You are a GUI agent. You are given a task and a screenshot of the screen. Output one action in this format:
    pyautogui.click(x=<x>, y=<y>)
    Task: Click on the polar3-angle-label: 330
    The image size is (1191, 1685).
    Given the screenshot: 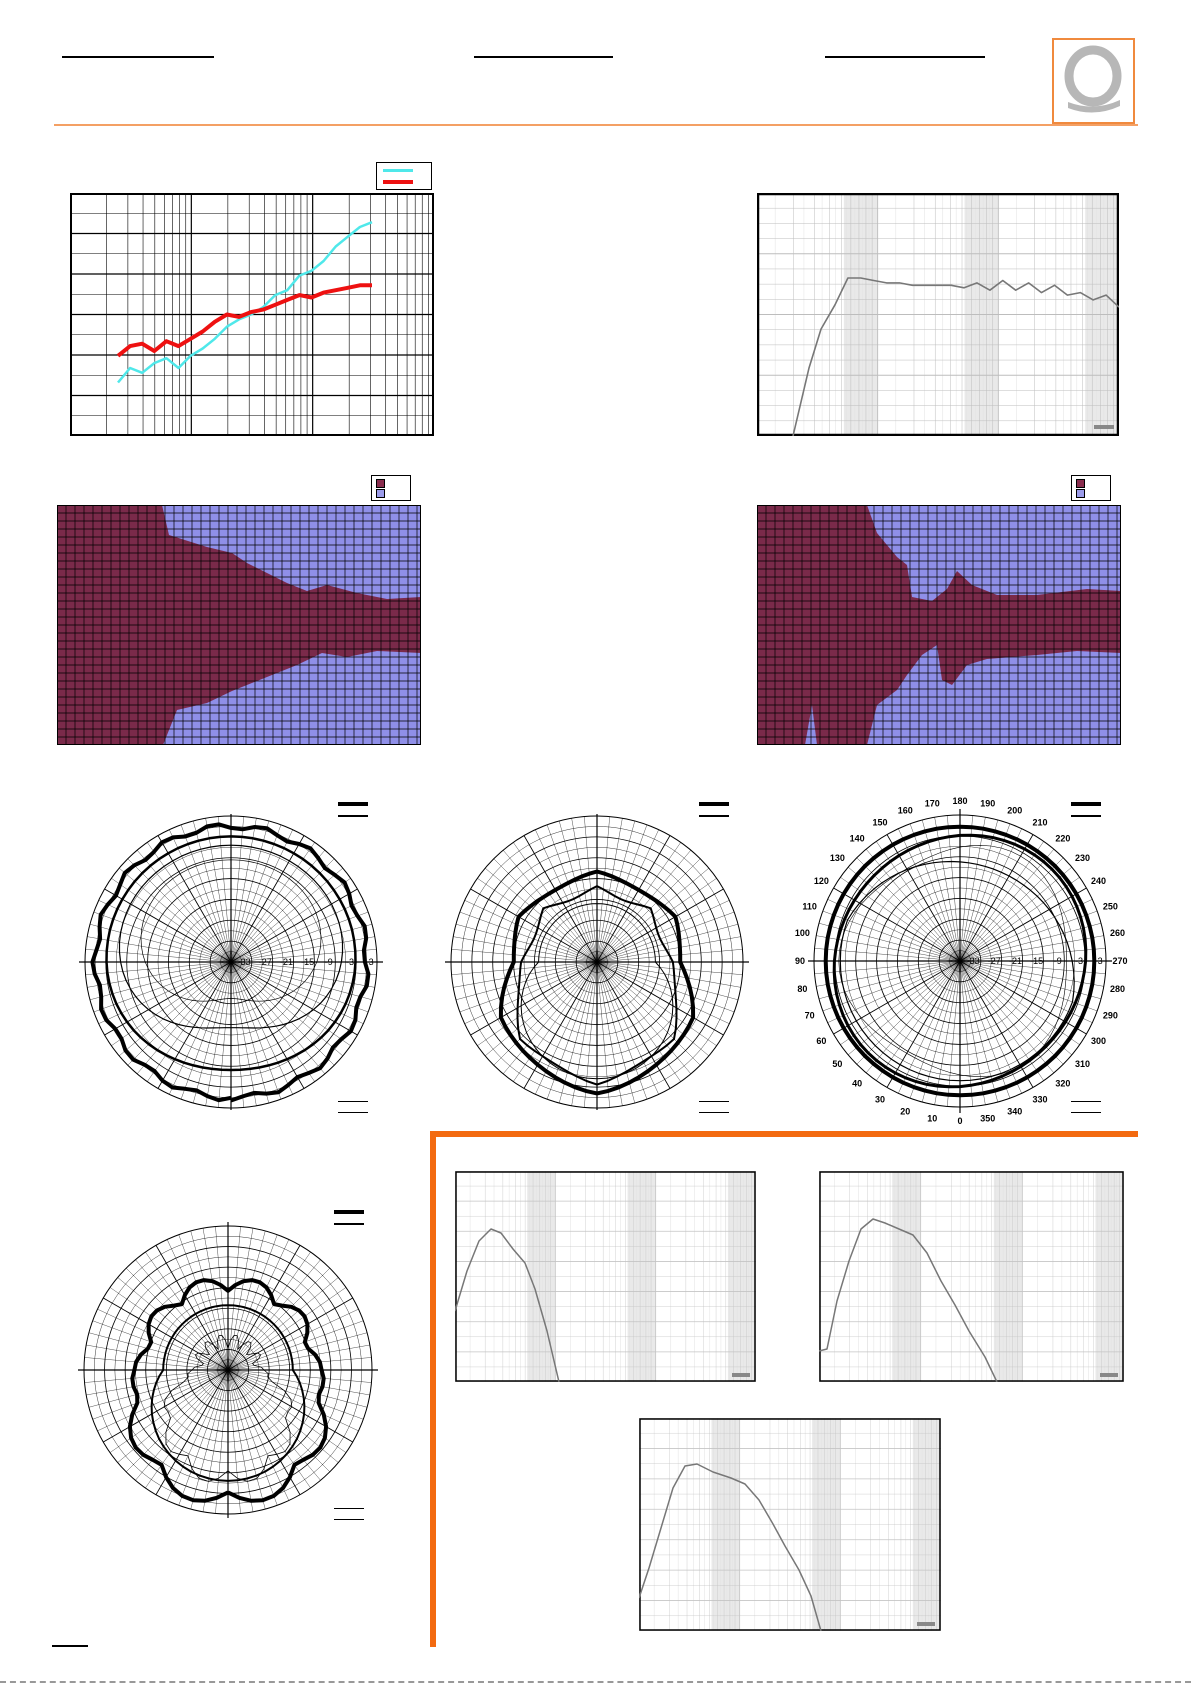 What is the action you would take?
    pyautogui.click(x=1039, y=1100)
    